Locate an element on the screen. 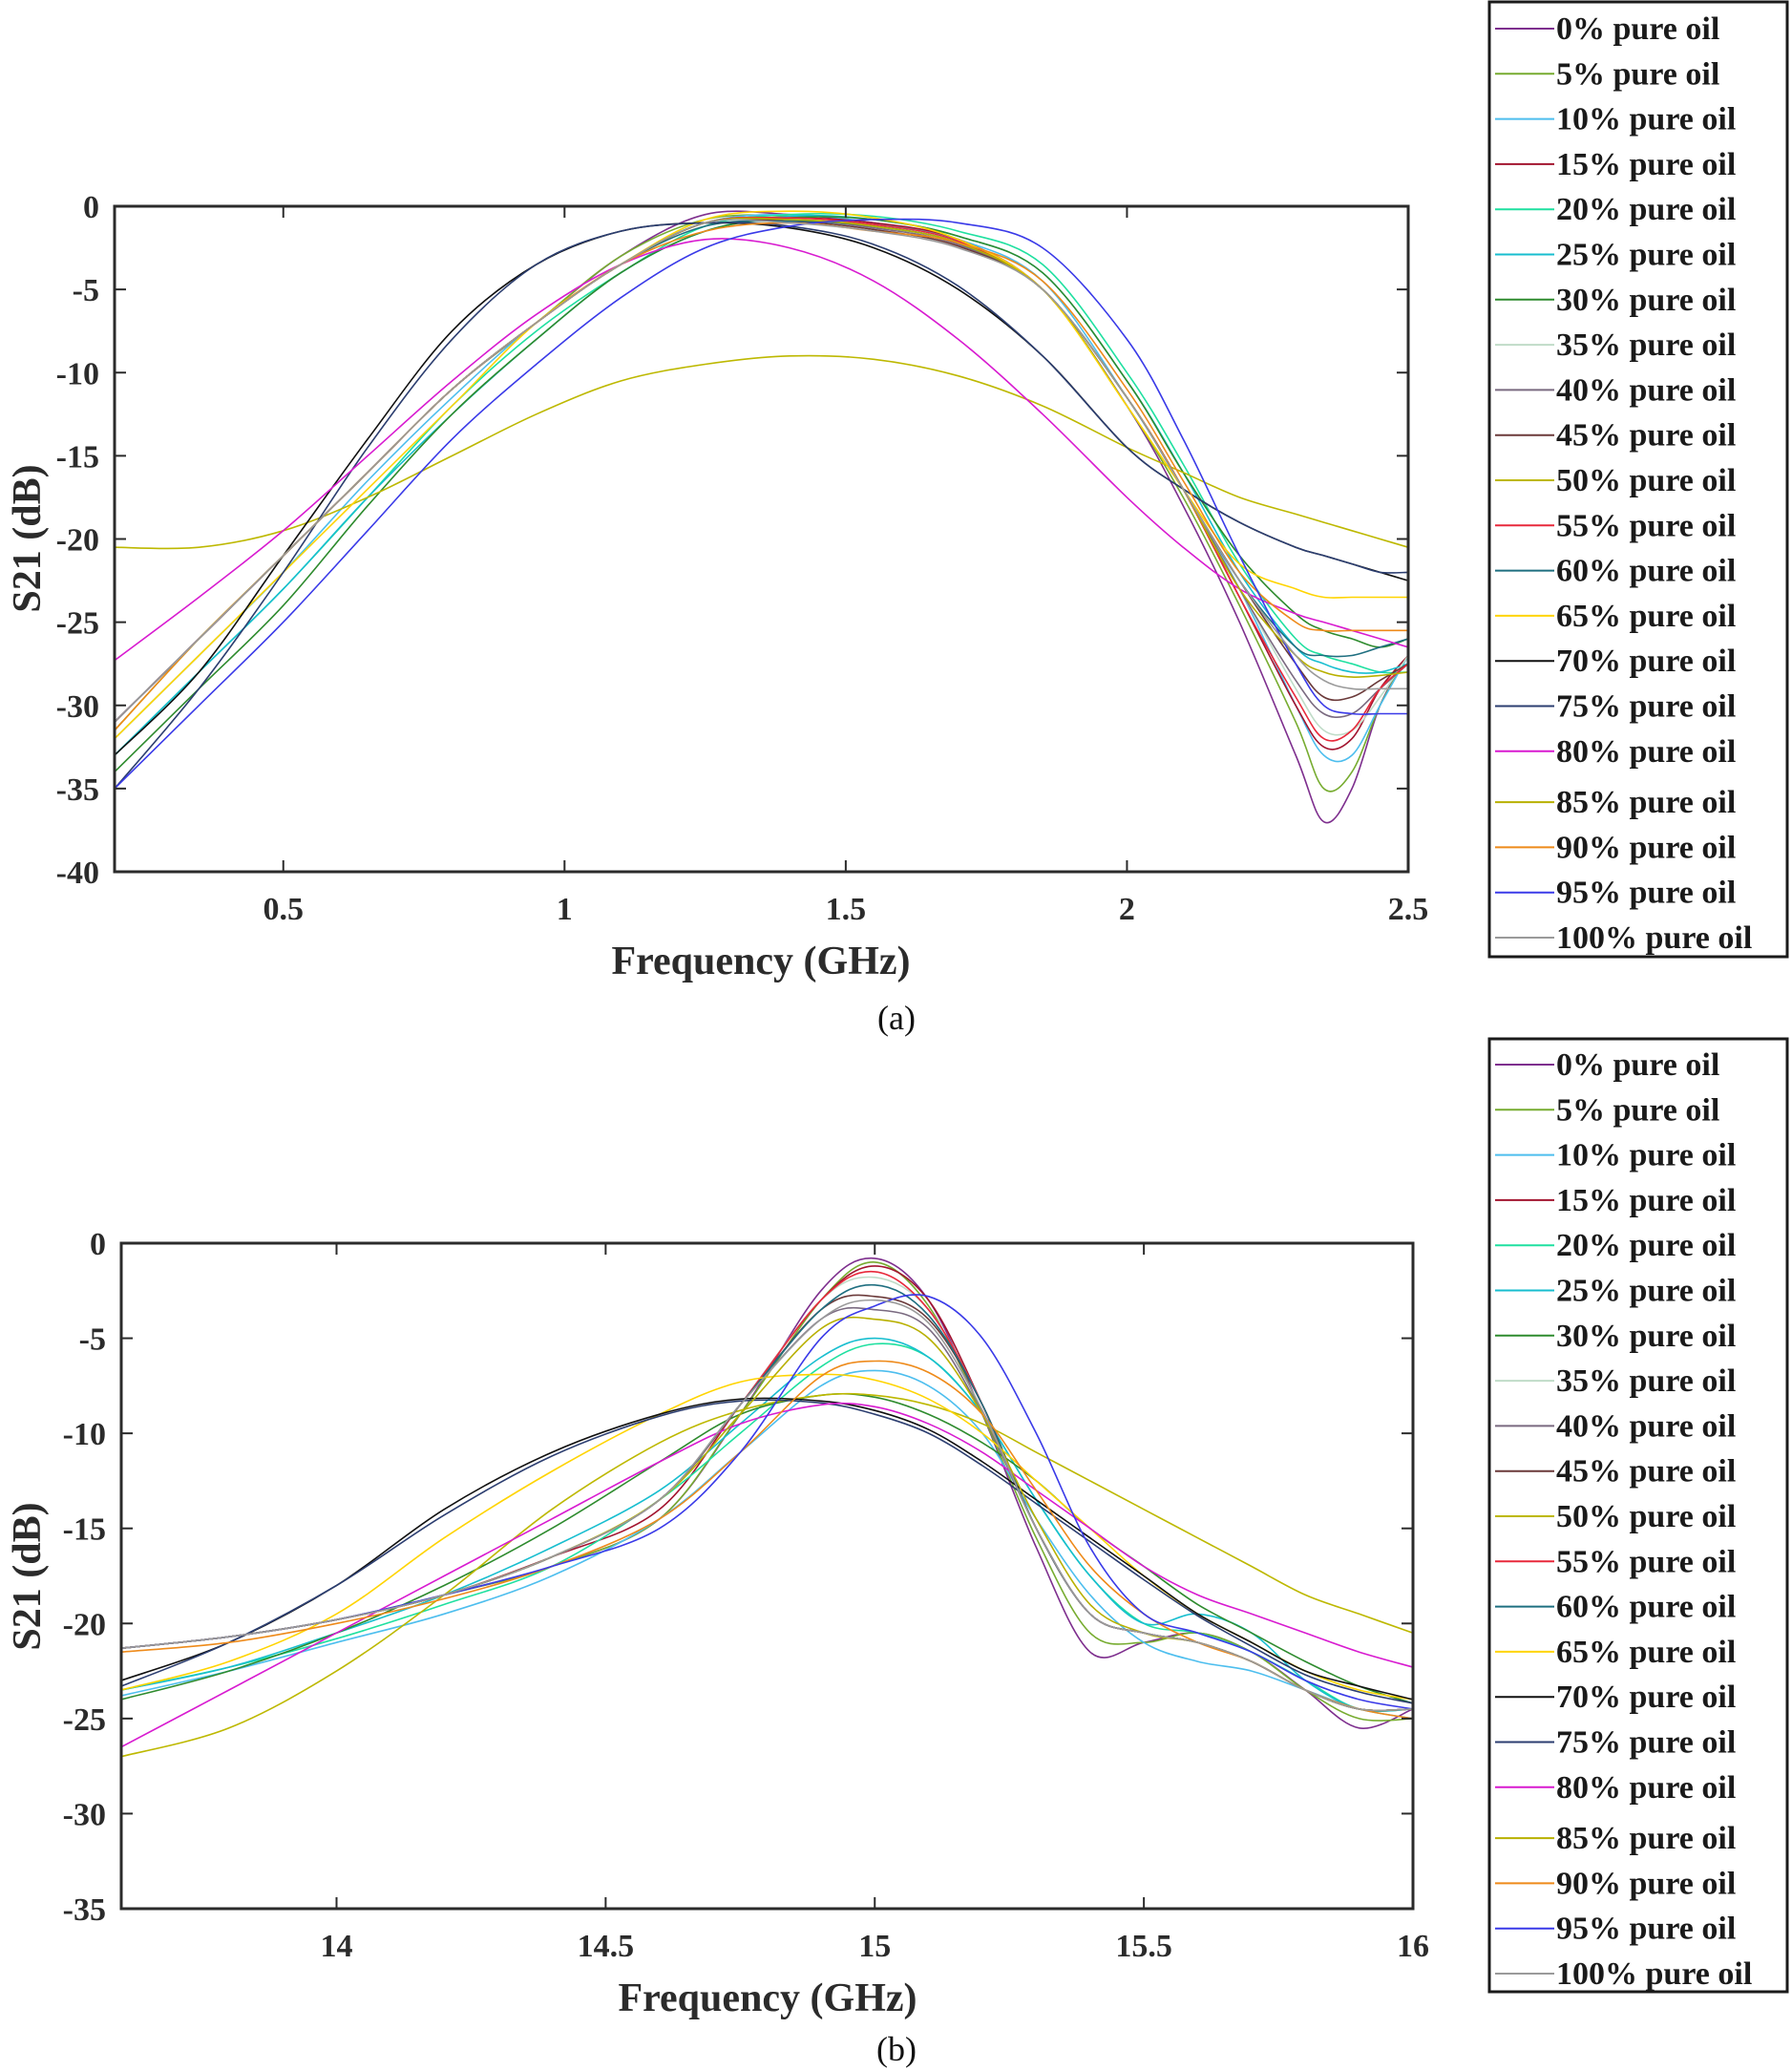  x-axis-label-a: Frequency (GHz) is located at coordinates (762, 961).